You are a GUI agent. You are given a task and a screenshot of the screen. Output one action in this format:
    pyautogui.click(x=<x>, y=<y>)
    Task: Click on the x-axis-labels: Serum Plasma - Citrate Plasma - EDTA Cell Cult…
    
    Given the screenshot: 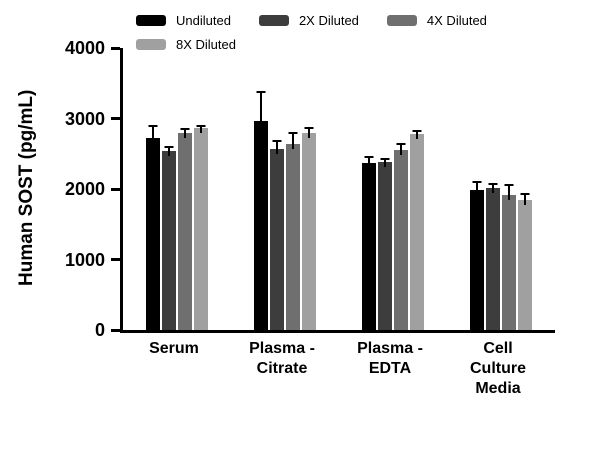 What is the action you would take?
    pyautogui.click(x=336, y=369)
    